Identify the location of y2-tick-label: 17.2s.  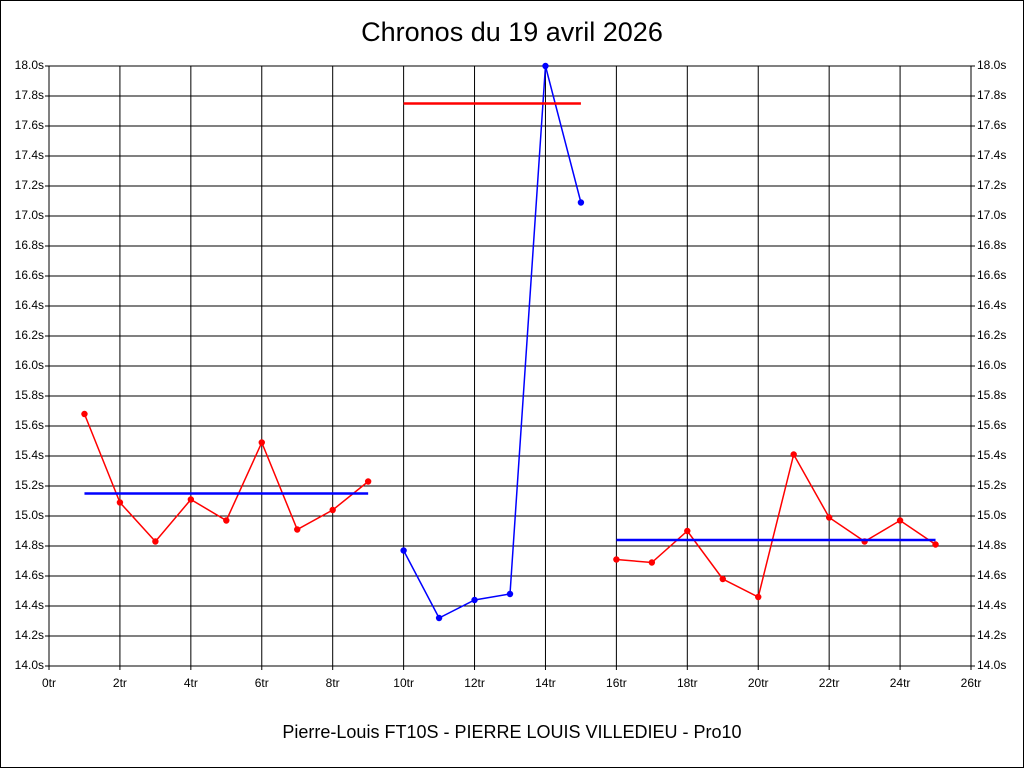
(991, 185).